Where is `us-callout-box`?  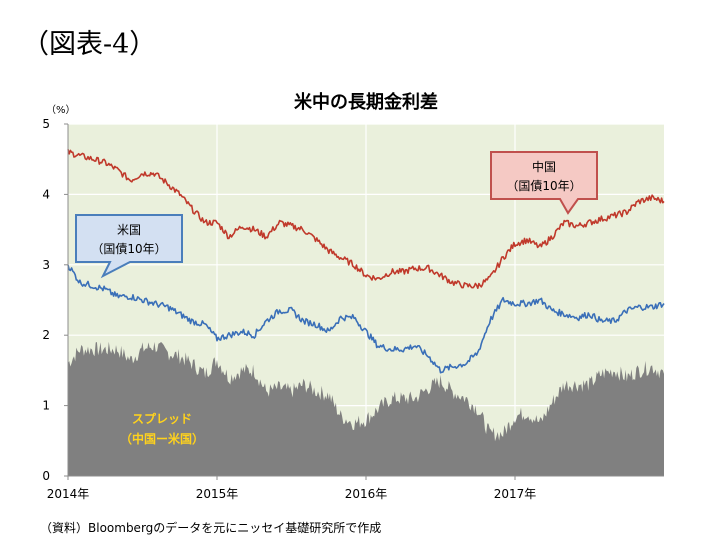 us-callout-box is located at coordinates (129, 246).